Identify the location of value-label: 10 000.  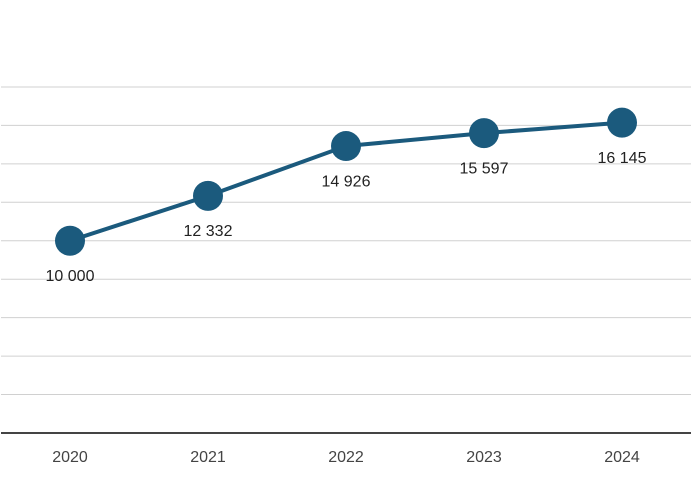
(70, 276).